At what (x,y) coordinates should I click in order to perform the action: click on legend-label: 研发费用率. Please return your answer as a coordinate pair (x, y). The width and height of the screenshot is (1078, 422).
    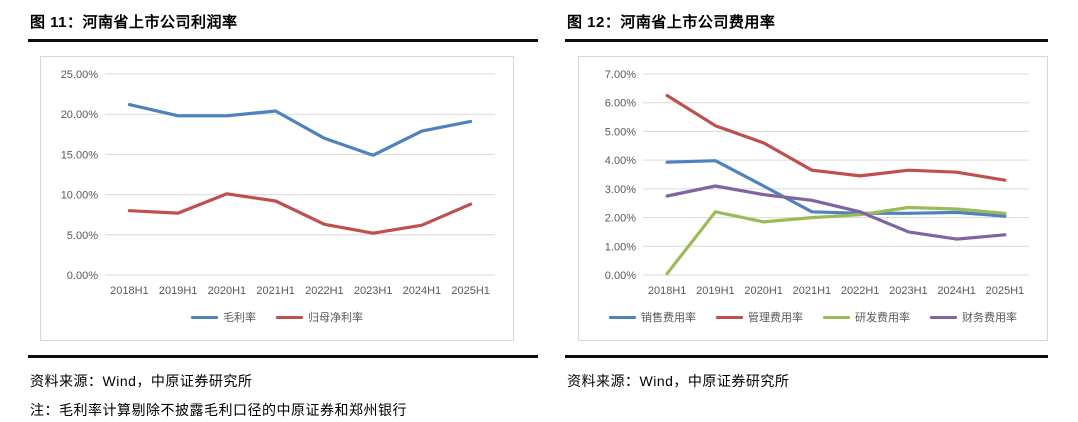
    Looking at the image, I should click on (882, 318).